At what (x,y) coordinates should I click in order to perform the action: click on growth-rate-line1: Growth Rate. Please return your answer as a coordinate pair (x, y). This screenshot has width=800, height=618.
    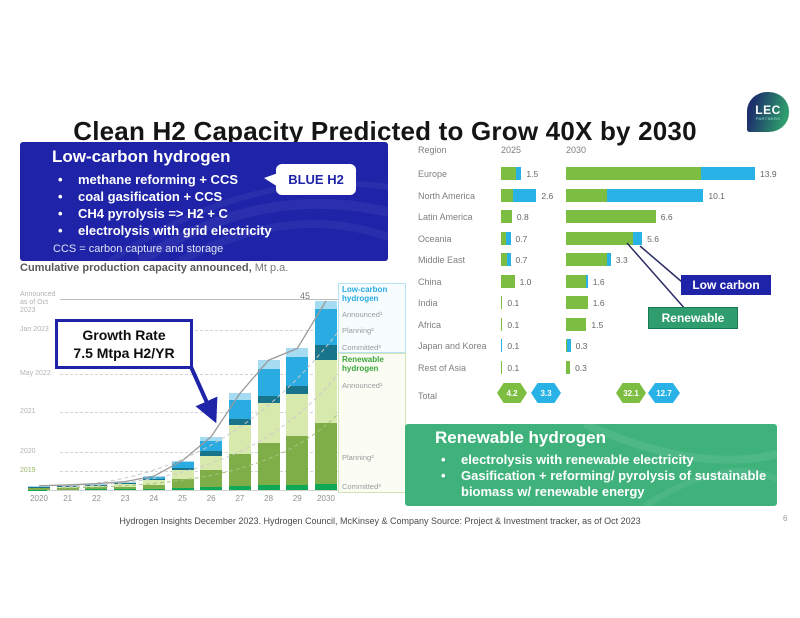
    Looking at the image, I should click on (124, 335).